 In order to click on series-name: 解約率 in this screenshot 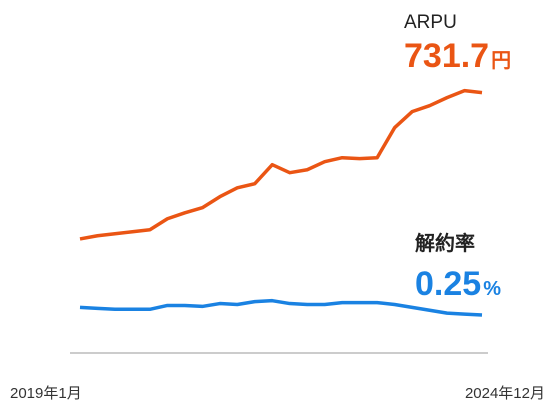, I will do `click(445, 243)`.